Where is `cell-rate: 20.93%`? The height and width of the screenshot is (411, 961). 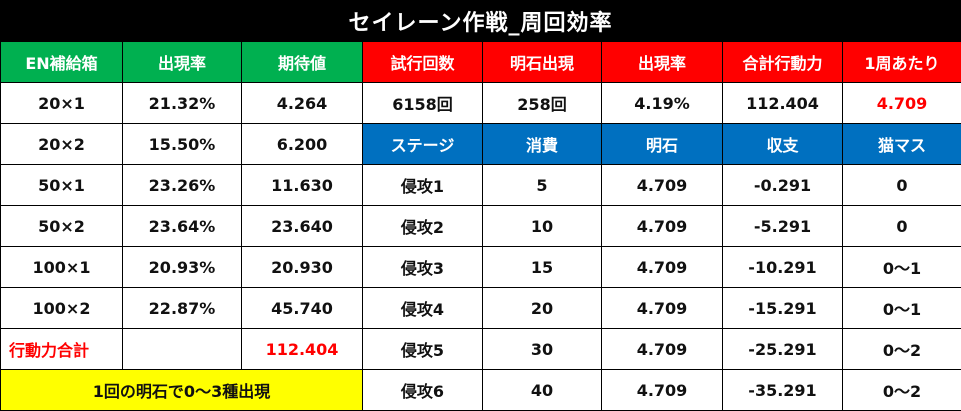
cell-rate: 20.93% is located at coordinates (182, 267).